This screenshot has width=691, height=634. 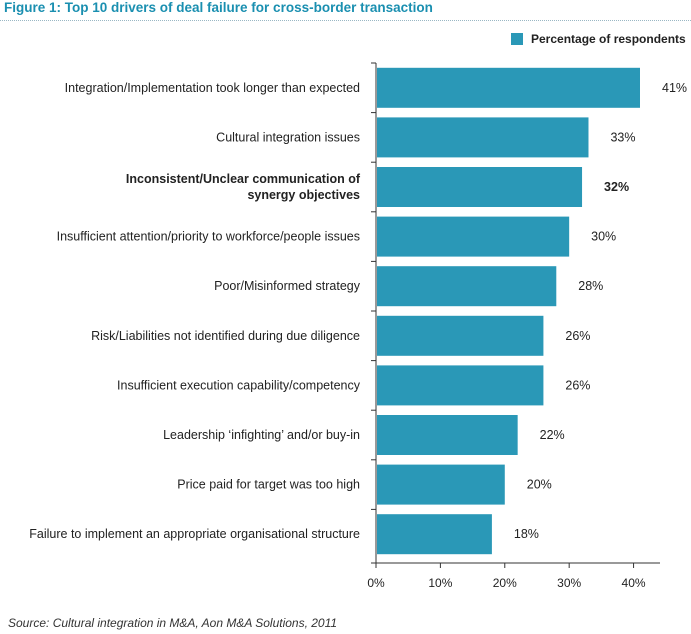 I want to click on value-label: 22%, so click(x=552, y=435).